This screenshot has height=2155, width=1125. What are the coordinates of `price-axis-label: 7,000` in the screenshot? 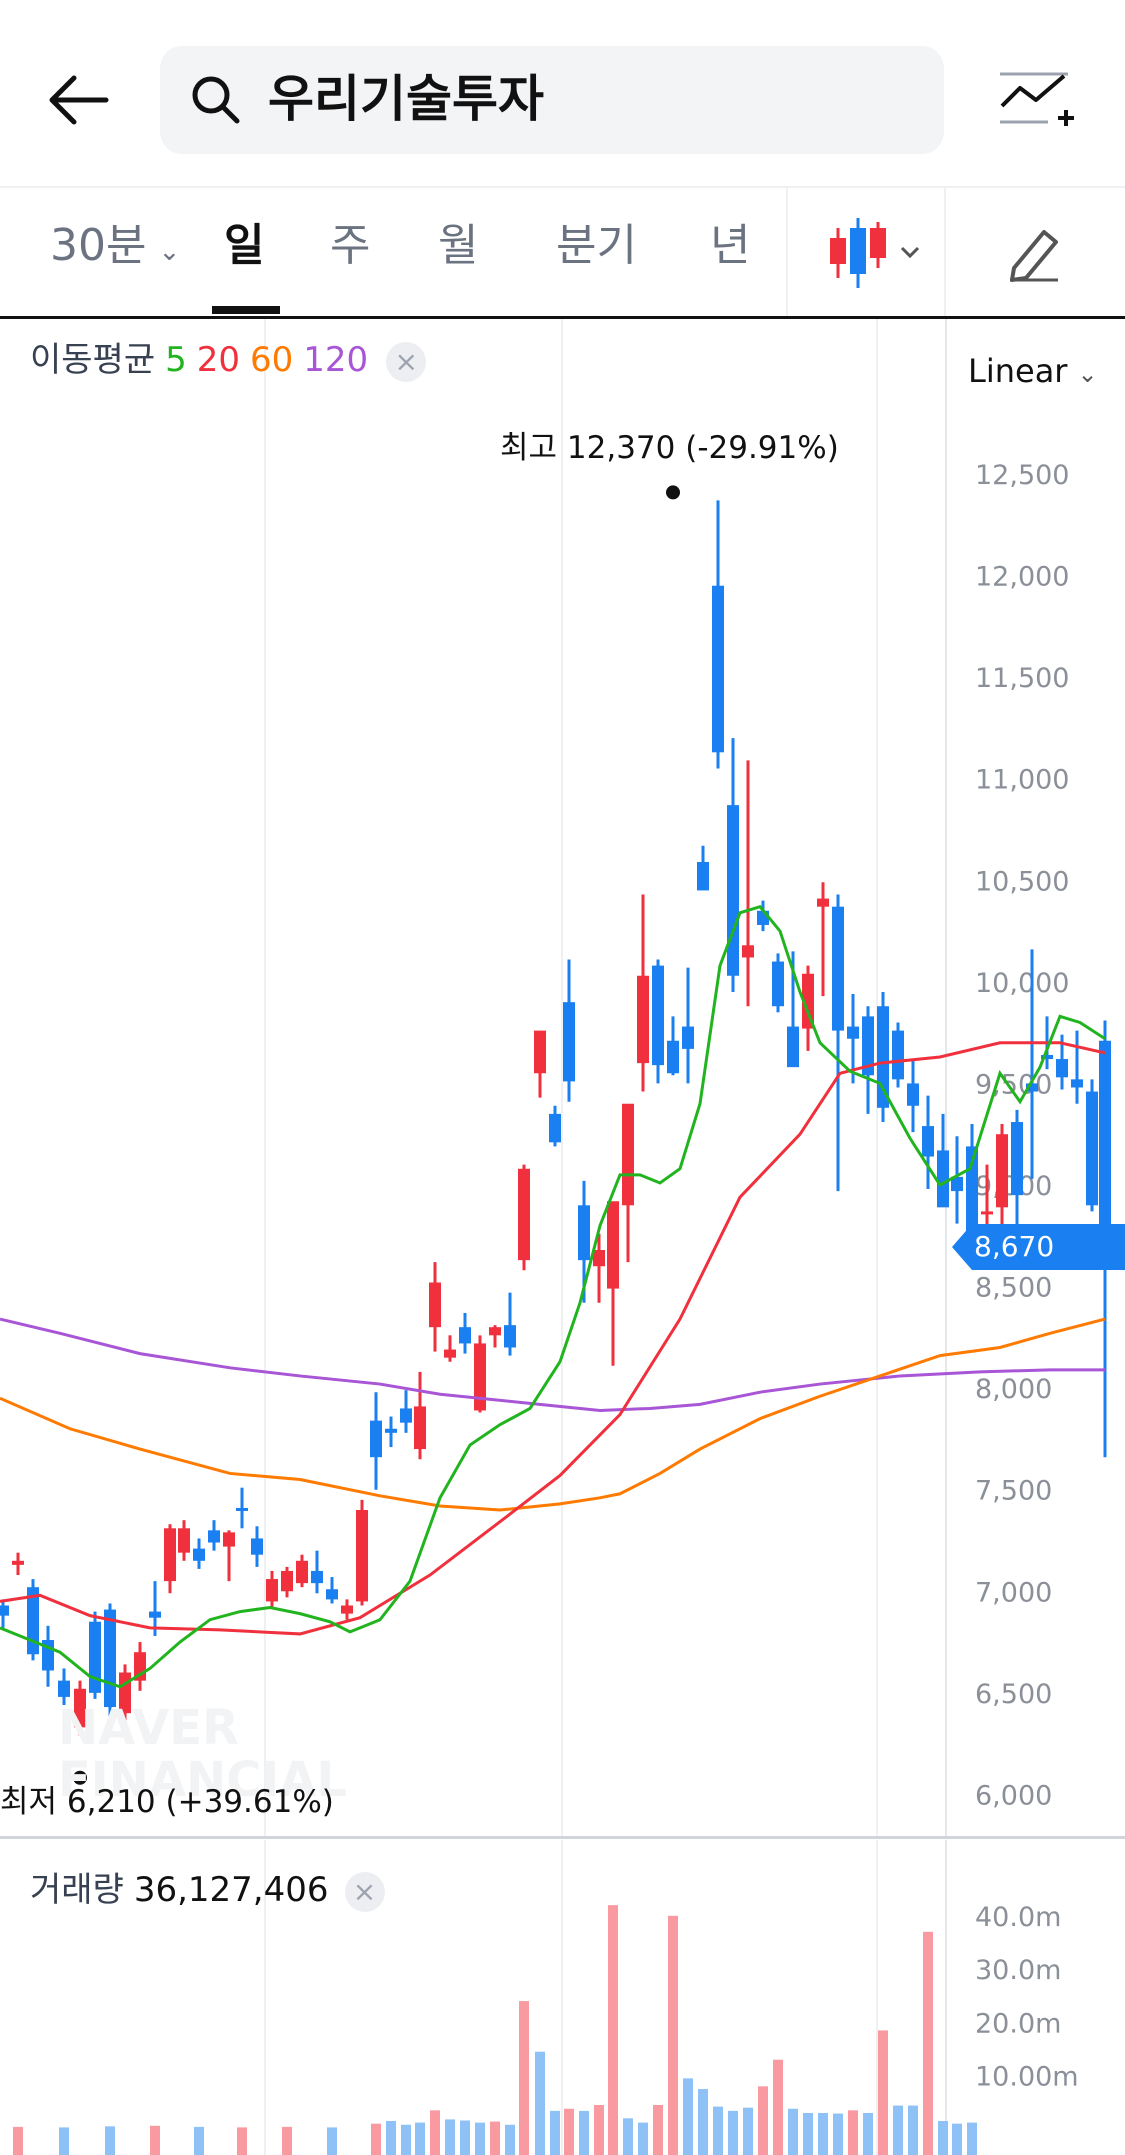 It's located at (1013, 1592).